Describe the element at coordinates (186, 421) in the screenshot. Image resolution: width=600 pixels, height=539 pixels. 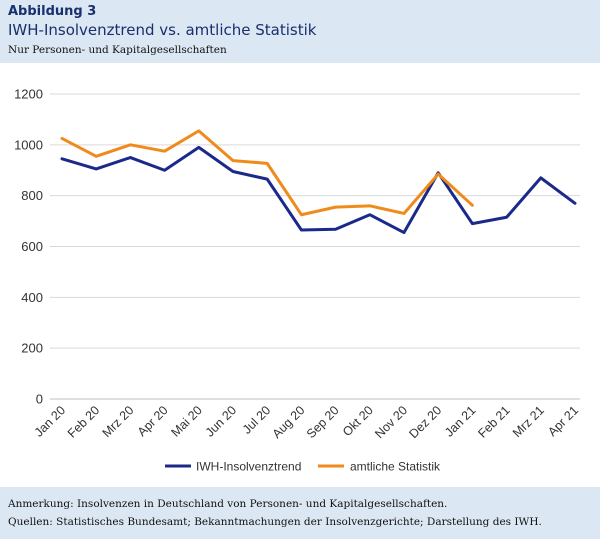
I see `x-tick-label: Mai 20` at that location.